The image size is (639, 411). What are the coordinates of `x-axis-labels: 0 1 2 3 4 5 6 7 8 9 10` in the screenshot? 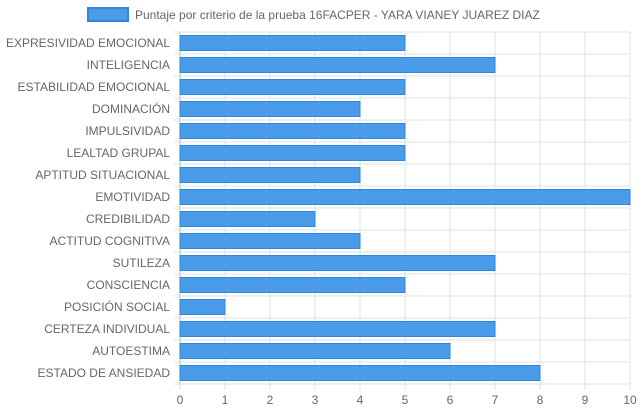 It's located at (407, 400).